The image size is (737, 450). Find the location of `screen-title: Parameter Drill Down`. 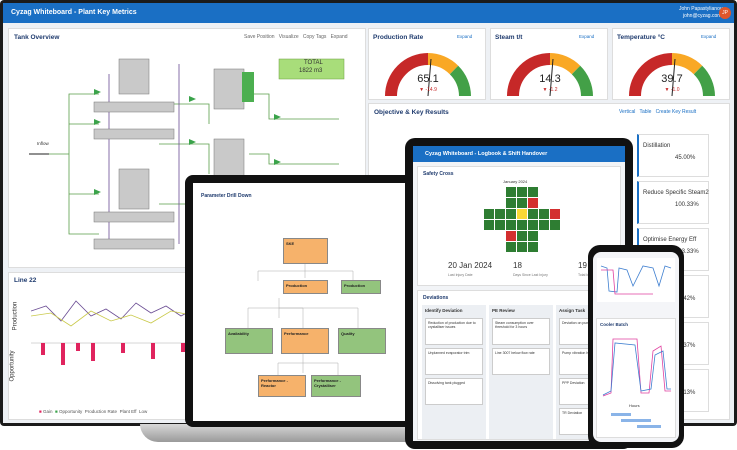

screen-title: Parameter Drill Down is located at coordinates (226, 196).